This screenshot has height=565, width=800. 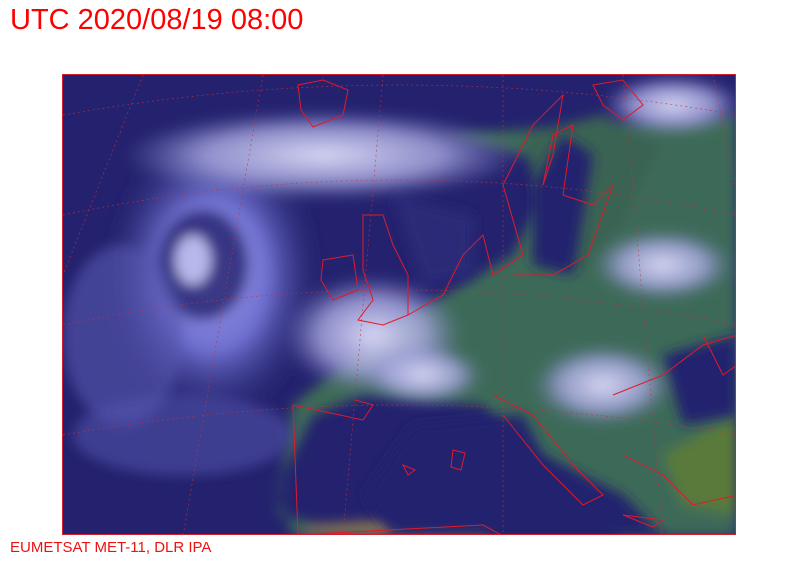 I want to click on image-credit: EUMETSAT MET-11, DLR IPA, so click(x=111, y=547).